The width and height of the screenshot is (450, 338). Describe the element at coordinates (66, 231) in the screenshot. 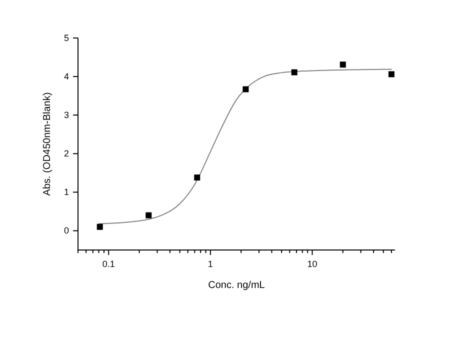

I see `y-tick-label: 0` at that location.